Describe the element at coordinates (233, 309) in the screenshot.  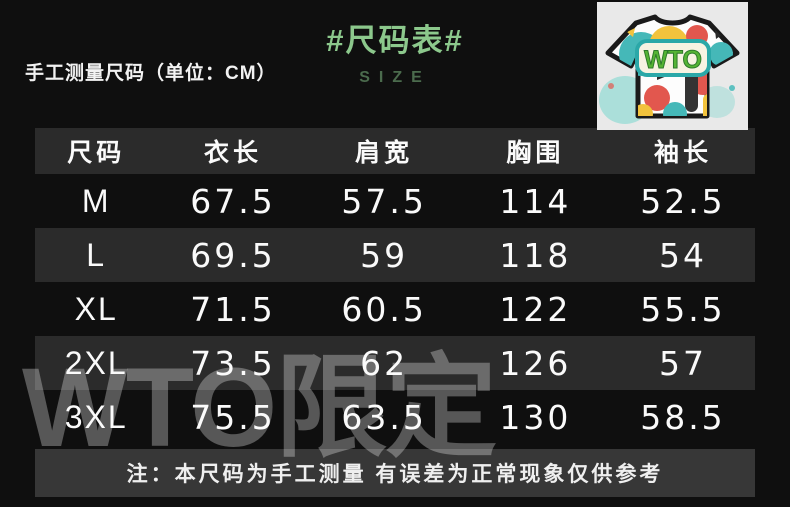
I see `length-value: 71.5` at that location.